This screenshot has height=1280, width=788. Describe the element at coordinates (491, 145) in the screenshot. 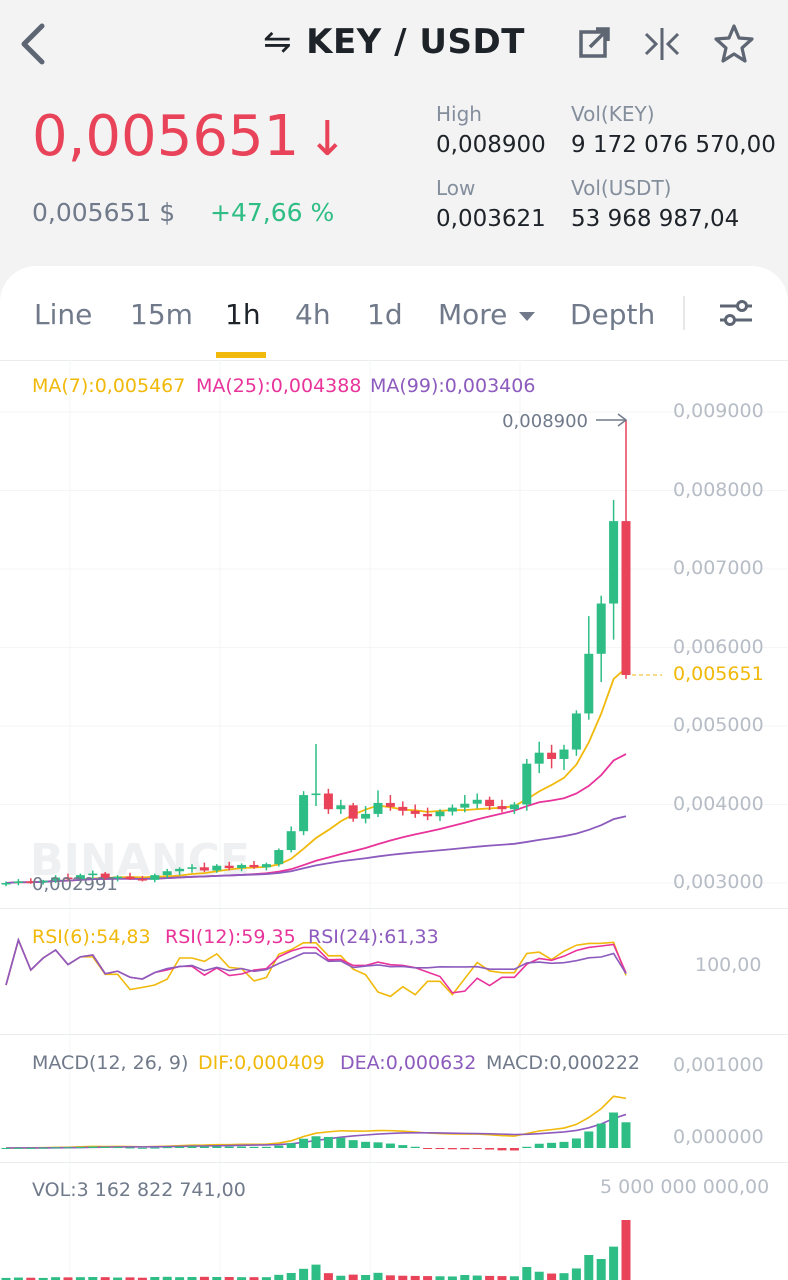

I see `high-value: 0,008900` at that location.